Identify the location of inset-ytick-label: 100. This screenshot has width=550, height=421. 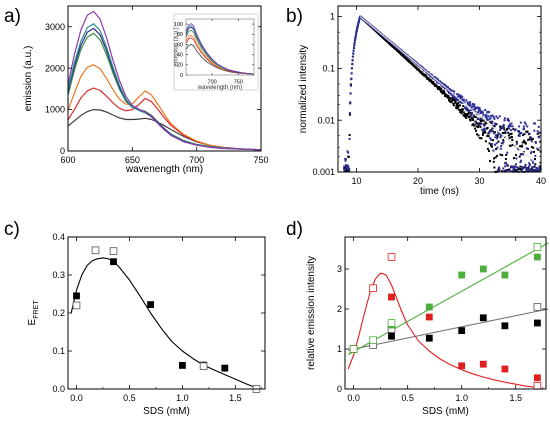
(178, 25).